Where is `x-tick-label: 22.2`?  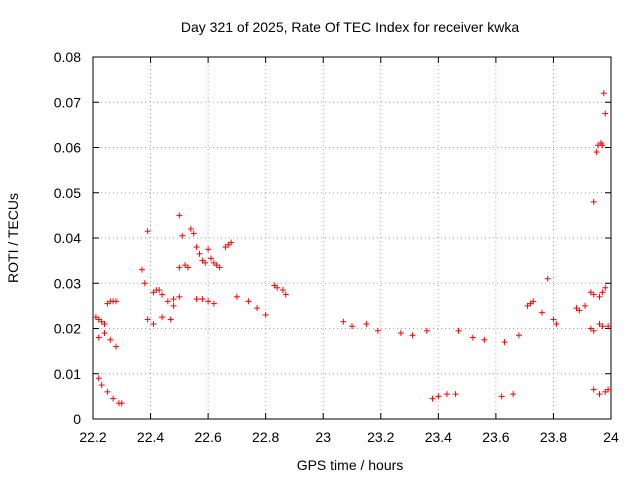 x-tick-label: 22.2 is located at coordinates (92, 437).